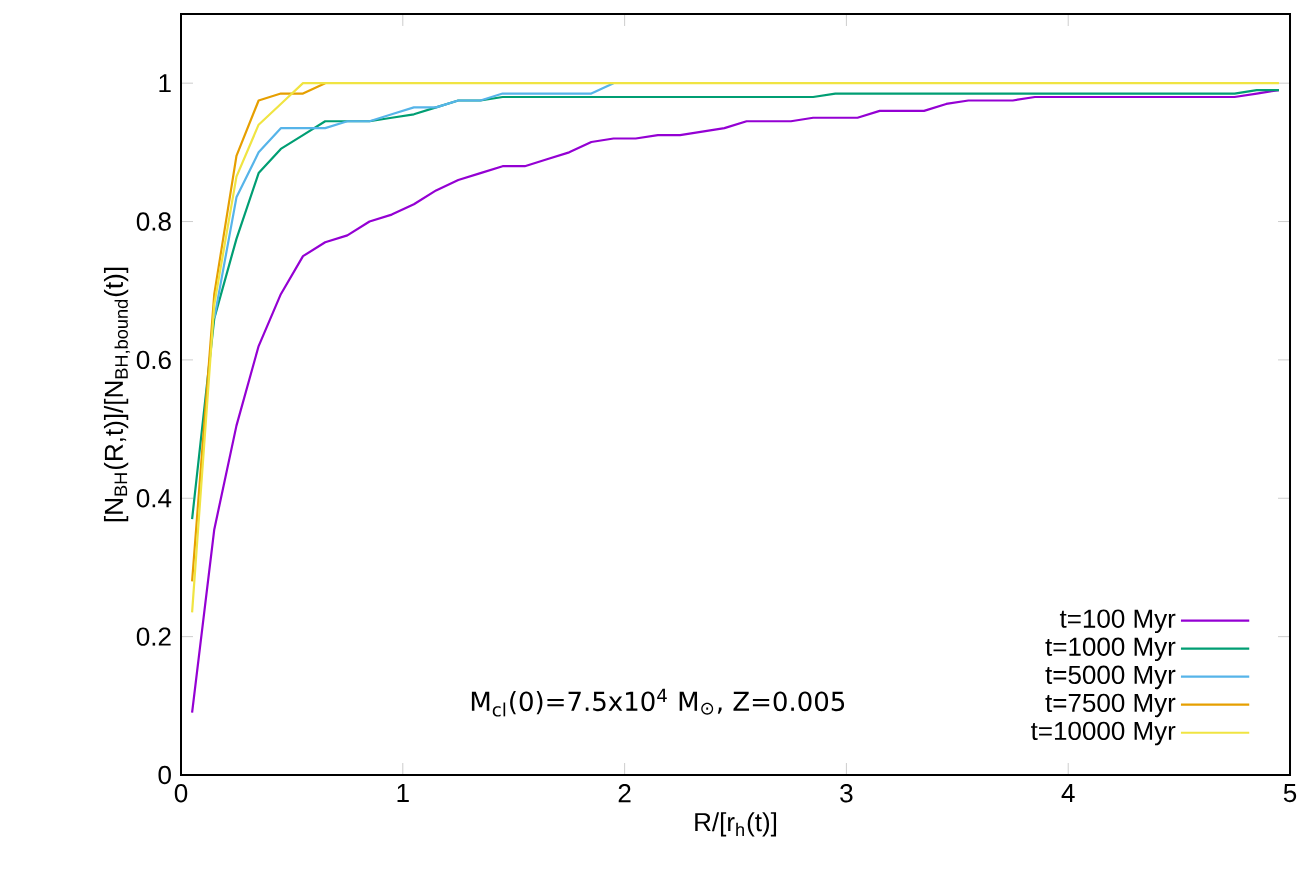  I want to click on legend-label: t=1000 Myr, so click(1110, 649).